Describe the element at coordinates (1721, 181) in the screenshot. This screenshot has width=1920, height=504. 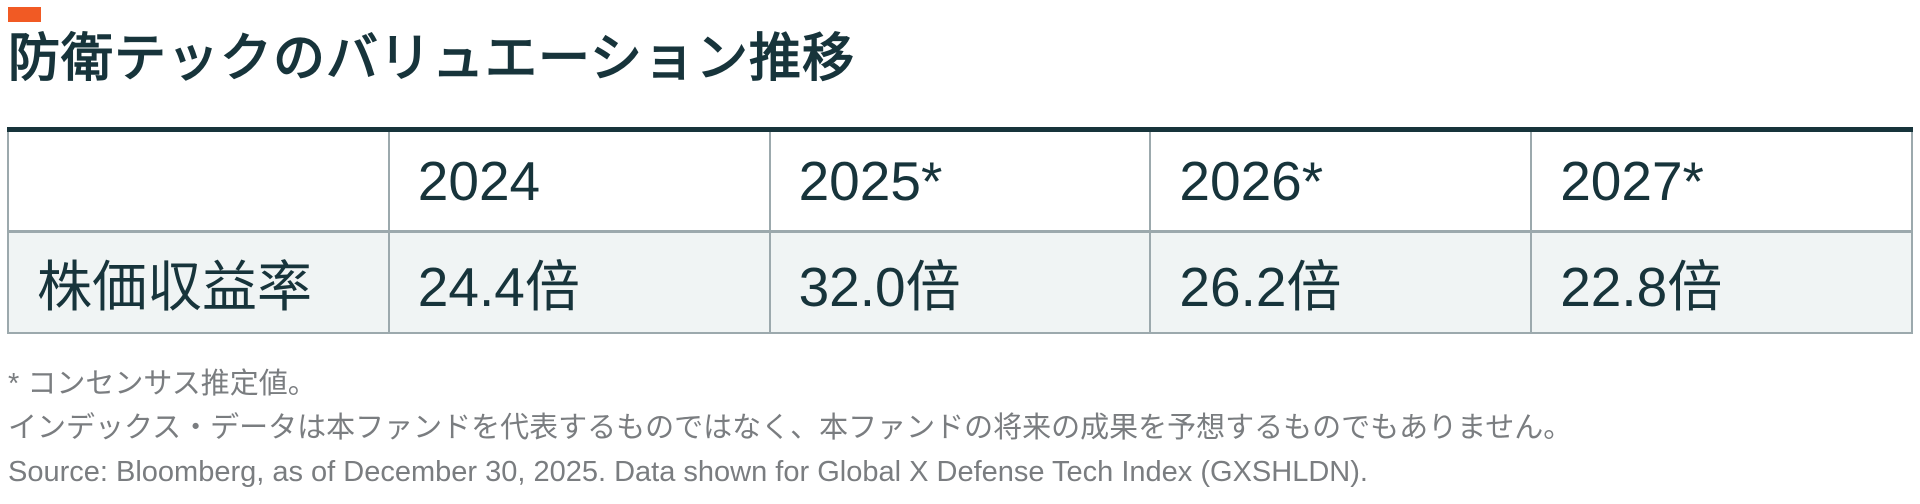
I see `header-cell-2027: 2027*` at that location.